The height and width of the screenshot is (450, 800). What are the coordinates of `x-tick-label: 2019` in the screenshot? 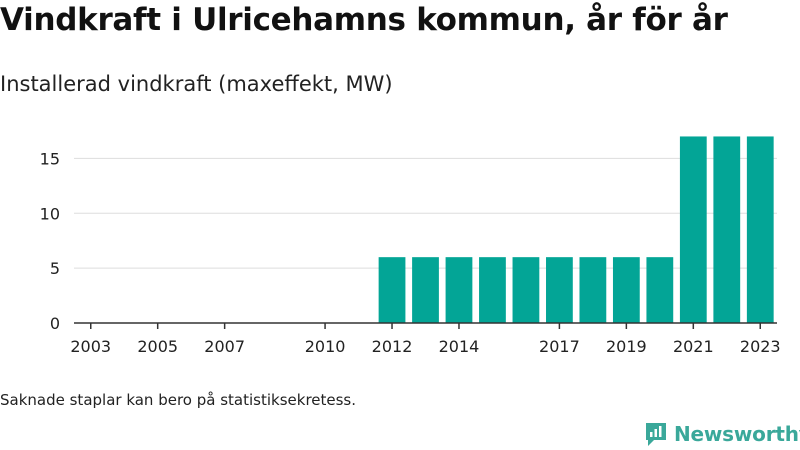 It's located at (626, 346).